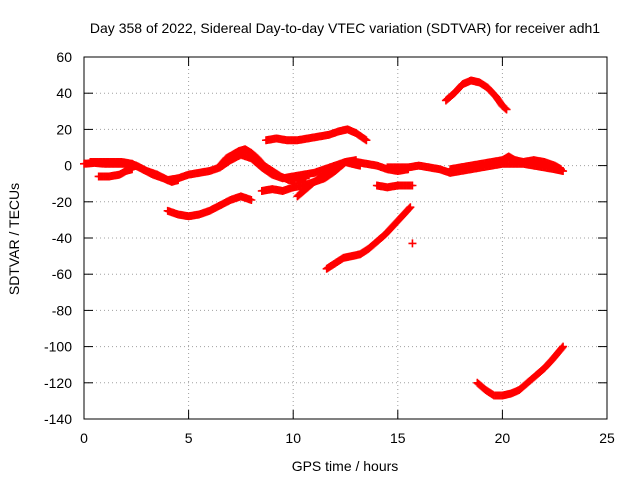 The image size is (640, 480). What do you see at coordinates (503, 438) in the screenshot?
I see `x-tick-label: 20` at bounding box center [503, 438].